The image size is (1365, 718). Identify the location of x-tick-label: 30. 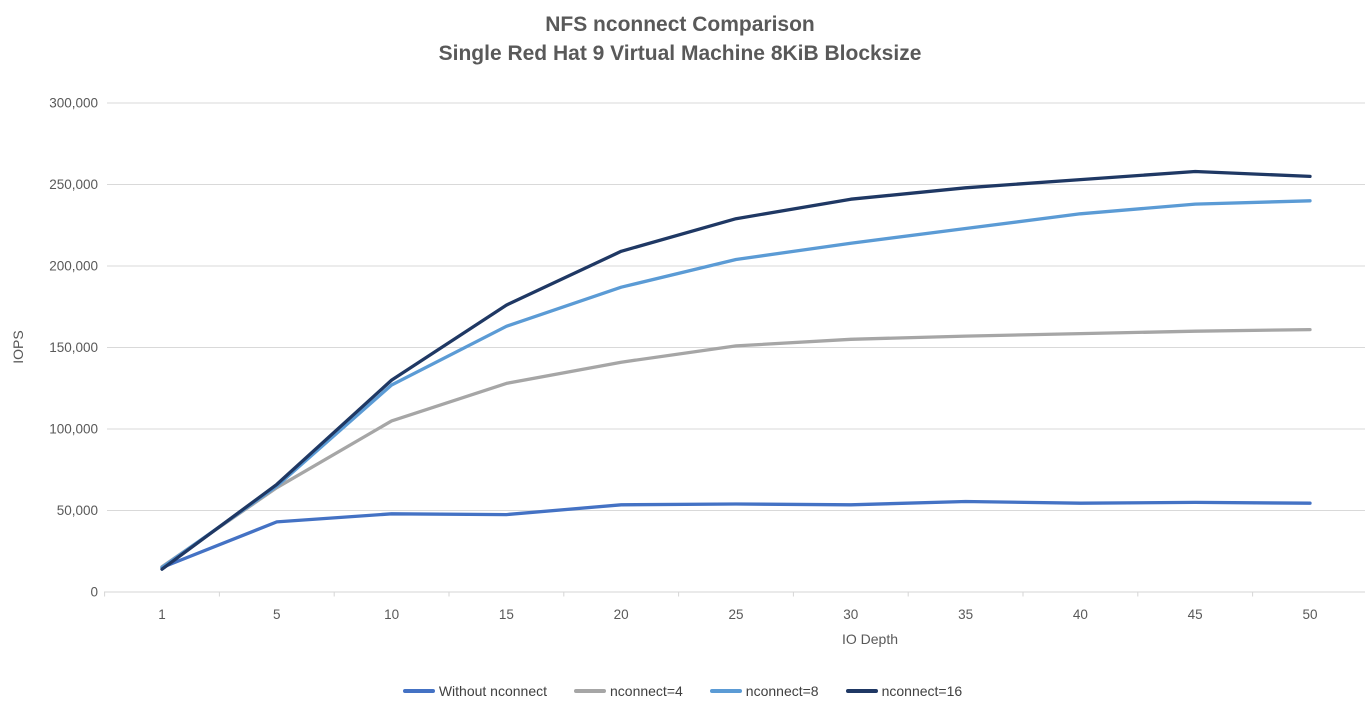
(850, 614).